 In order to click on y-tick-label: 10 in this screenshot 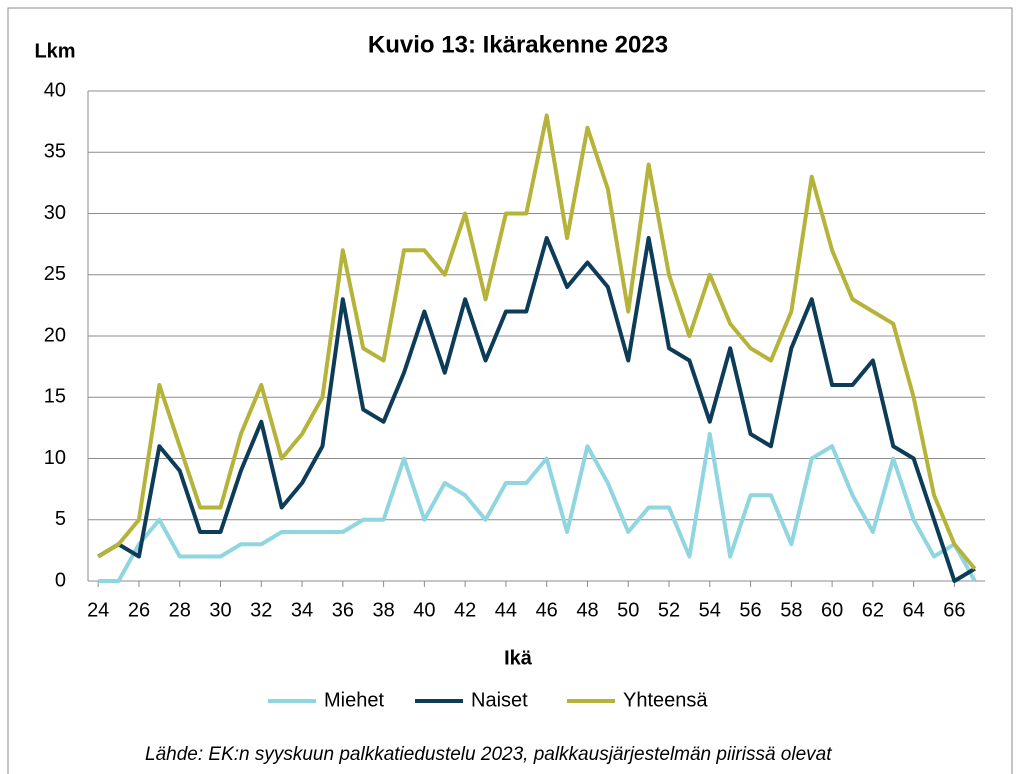, I will do `click(55, 458)`.